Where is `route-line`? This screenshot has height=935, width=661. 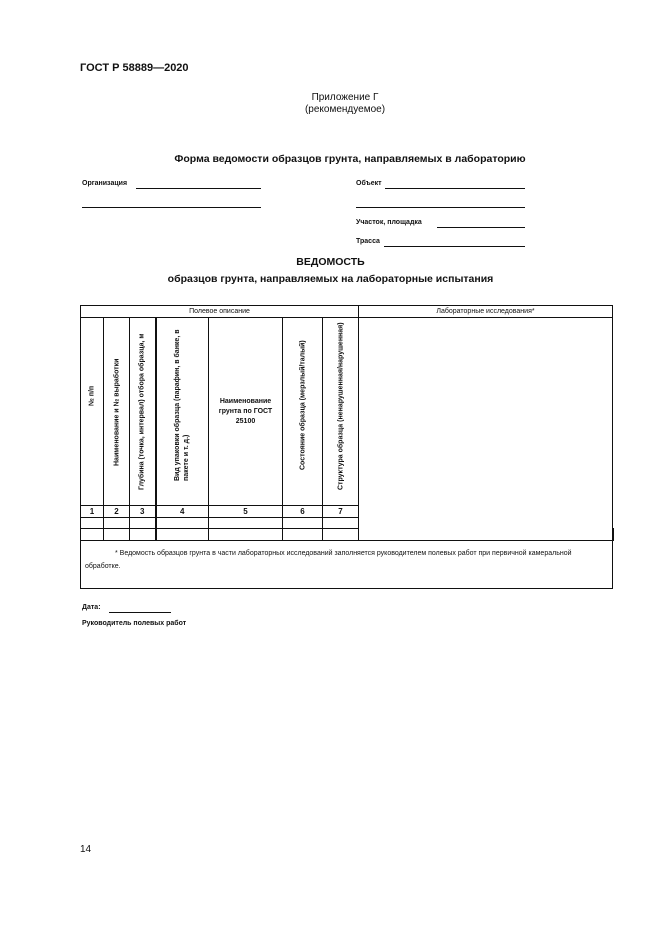
route-line is located at coordinates (454, 246).